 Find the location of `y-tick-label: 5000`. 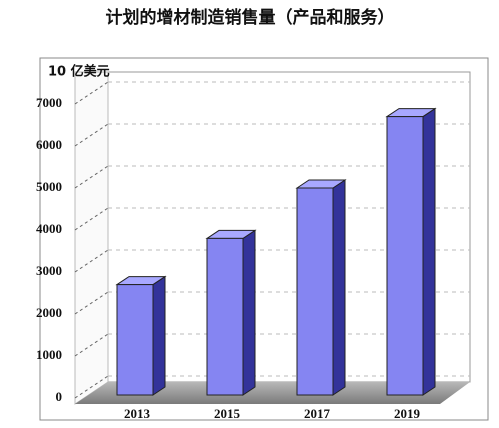

y-tick-label: 5000 is located at coordinates (49, 186).